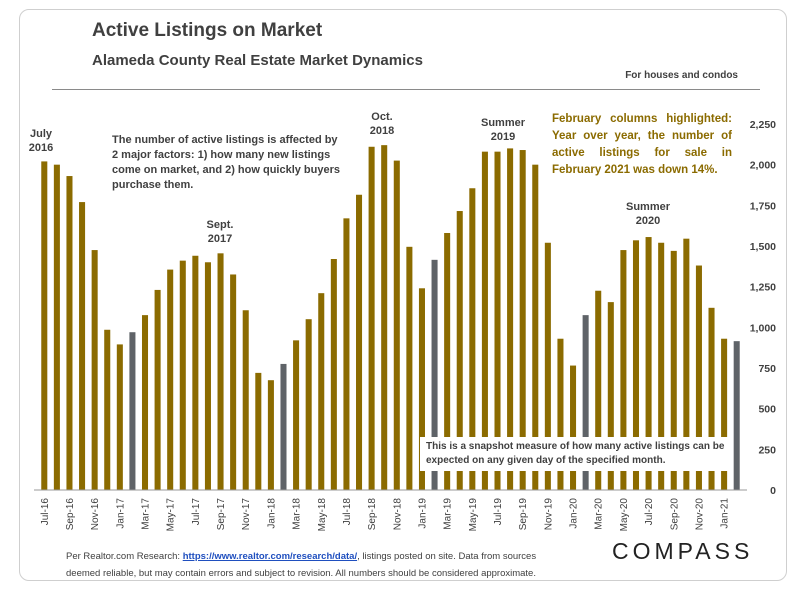  I want to click on chart-title: Active Listings on Market, so click(207, 30).